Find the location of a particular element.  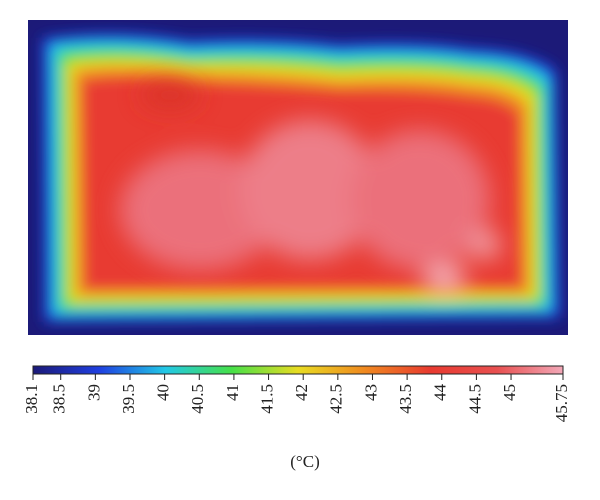

tick-label: 43 is located at coordinates (370, 392).